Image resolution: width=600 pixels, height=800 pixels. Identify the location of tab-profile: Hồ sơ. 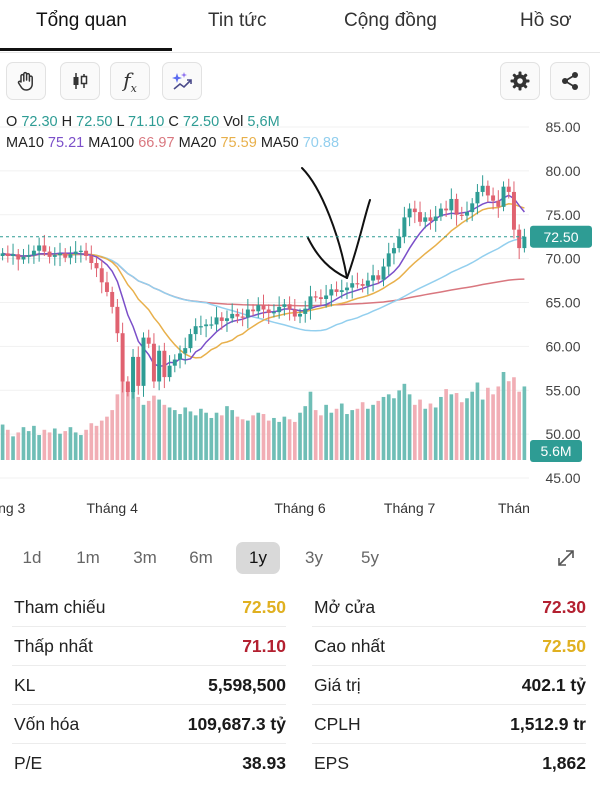
(546, 20).